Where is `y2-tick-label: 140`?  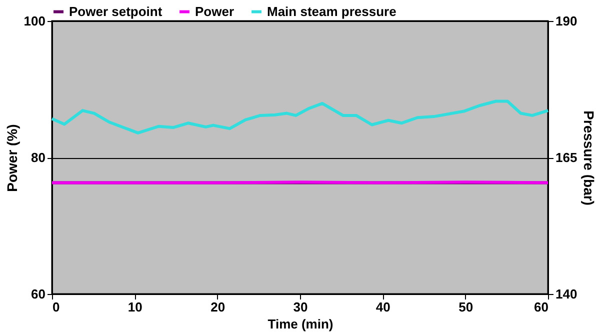 y2-tick-label: 140 is located at coordinates (567, 294).